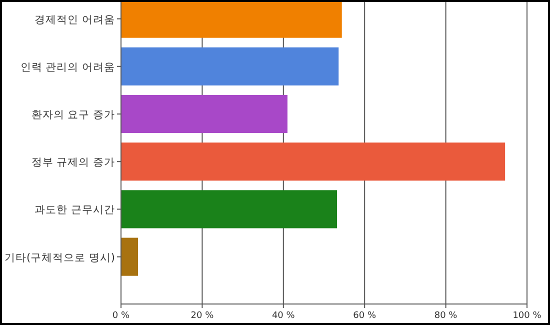 Image resolution: width=550 pixels, height=325 pixels. Describe the element at coordinates (74, 210) in the screenshot. I see `y-tick-label: 과도한 근무시간` at that location.